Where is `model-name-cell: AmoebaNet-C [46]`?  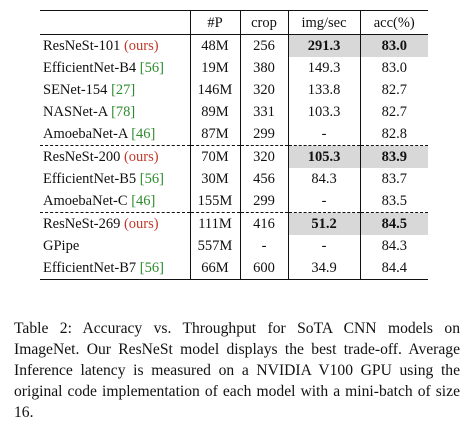
model-name-cell: AmoebaNet-C [46] is located at coordinates (115, 201).